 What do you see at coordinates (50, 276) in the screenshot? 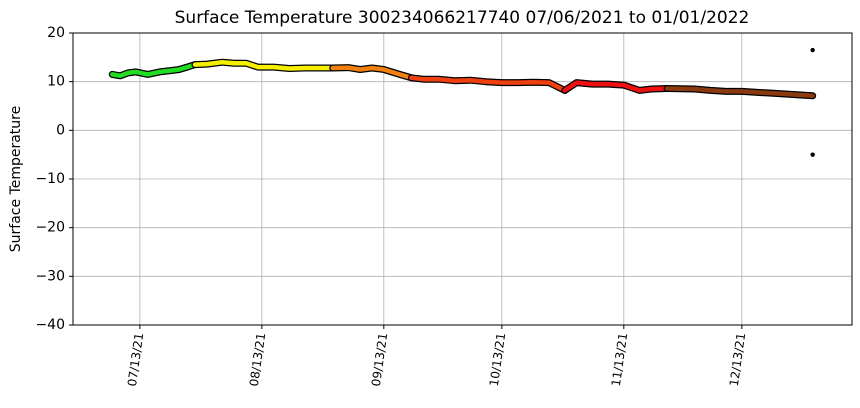
I see `y-tick-label: −30` at bounding box center [50, 276].